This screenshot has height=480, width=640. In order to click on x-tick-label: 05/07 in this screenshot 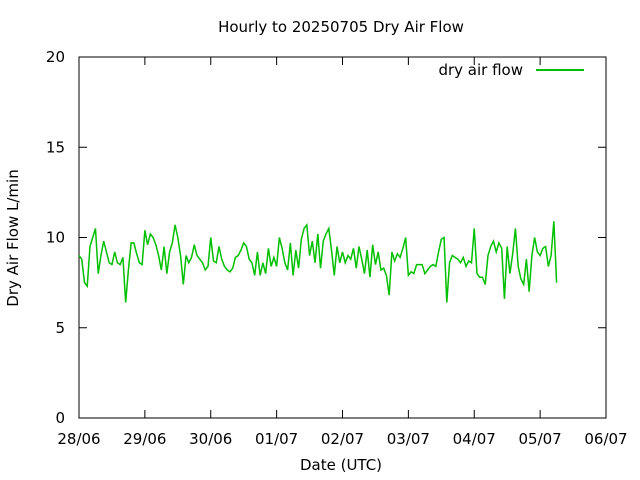, I will do `click(540, 439)`.